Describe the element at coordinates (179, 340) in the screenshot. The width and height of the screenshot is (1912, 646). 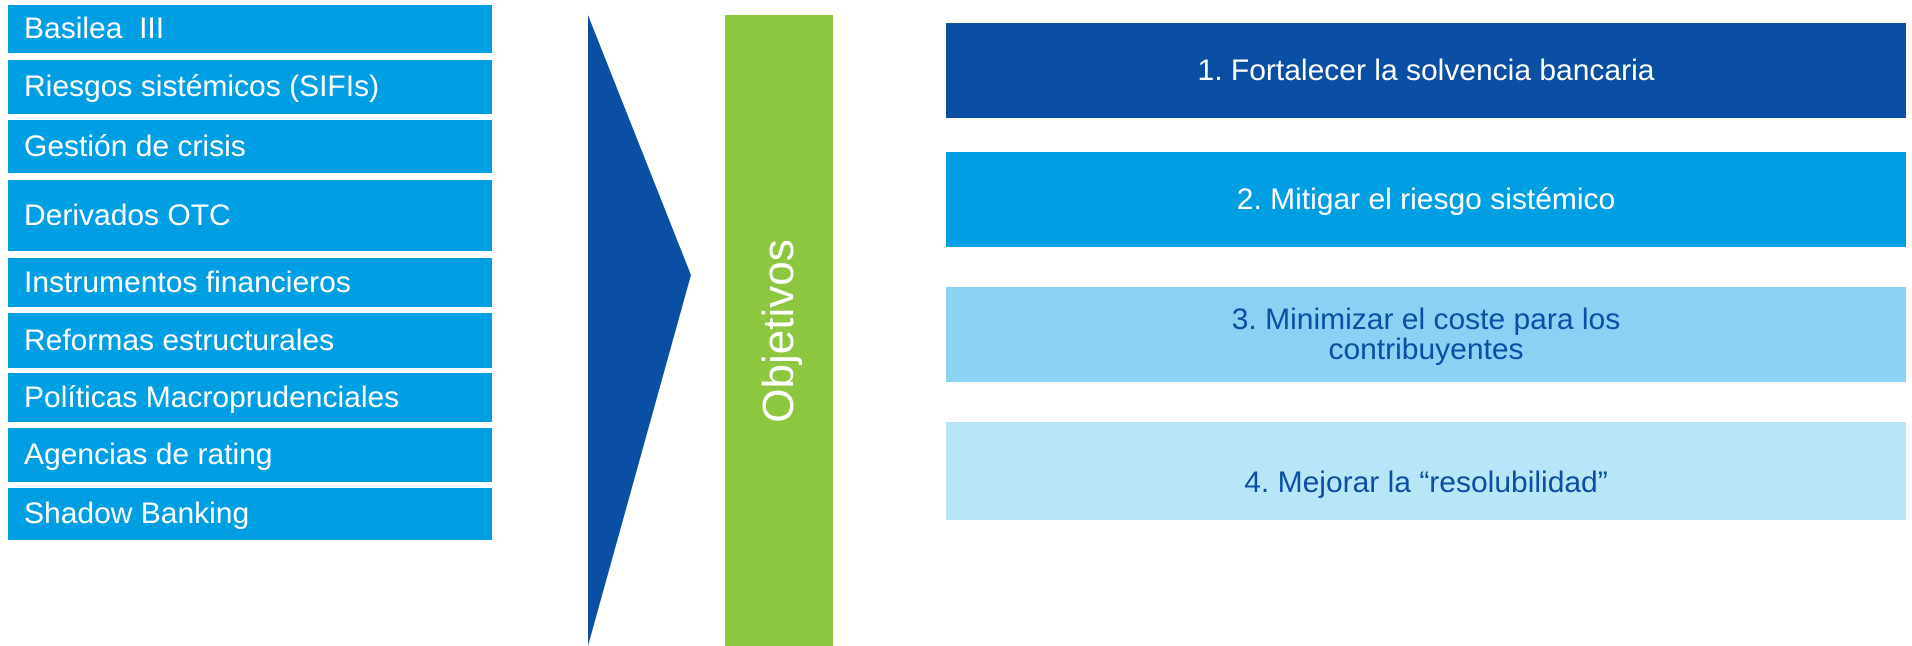
I see `topic-label: Reformas estructurales` at that location.